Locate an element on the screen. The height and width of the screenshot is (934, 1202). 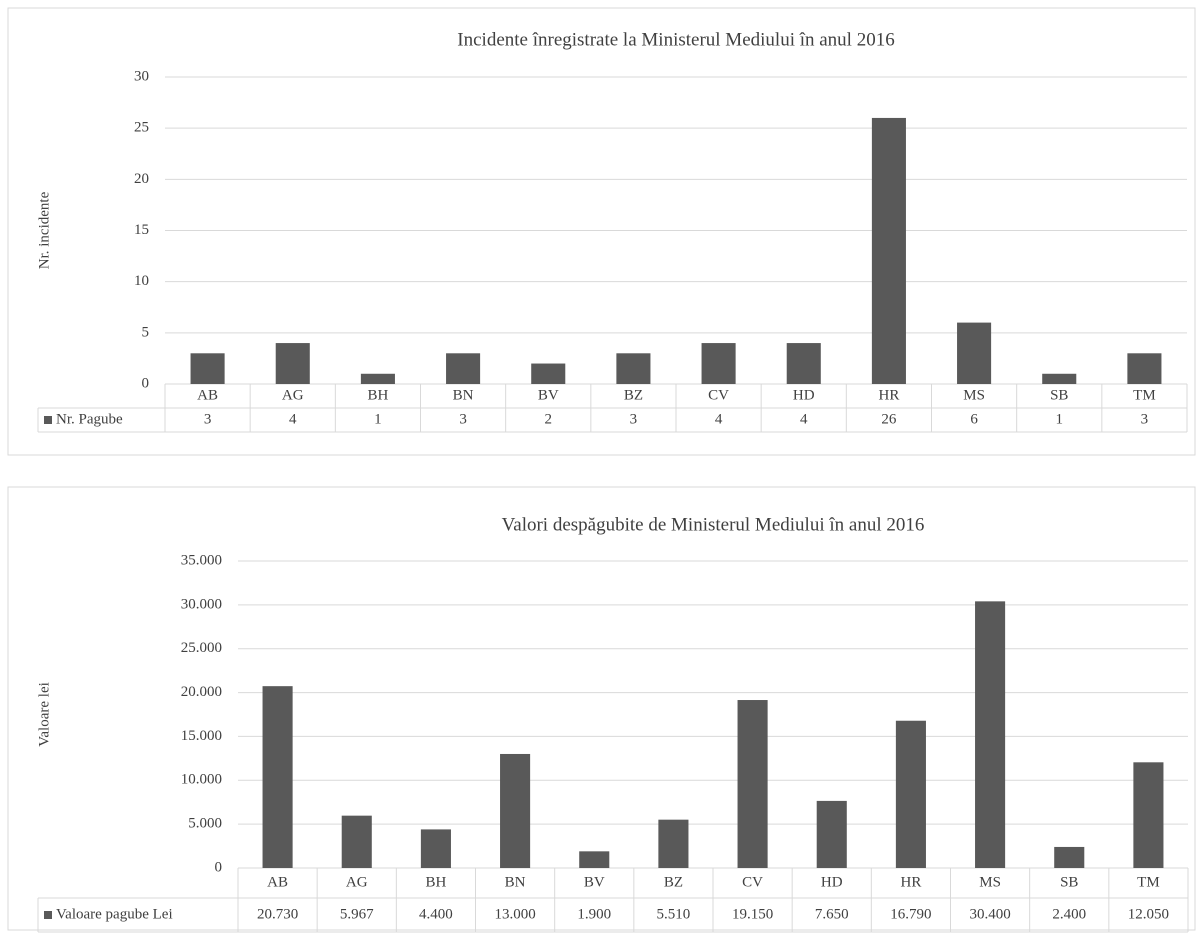
table-value: 20.730 is located at coordinates (277, 914).